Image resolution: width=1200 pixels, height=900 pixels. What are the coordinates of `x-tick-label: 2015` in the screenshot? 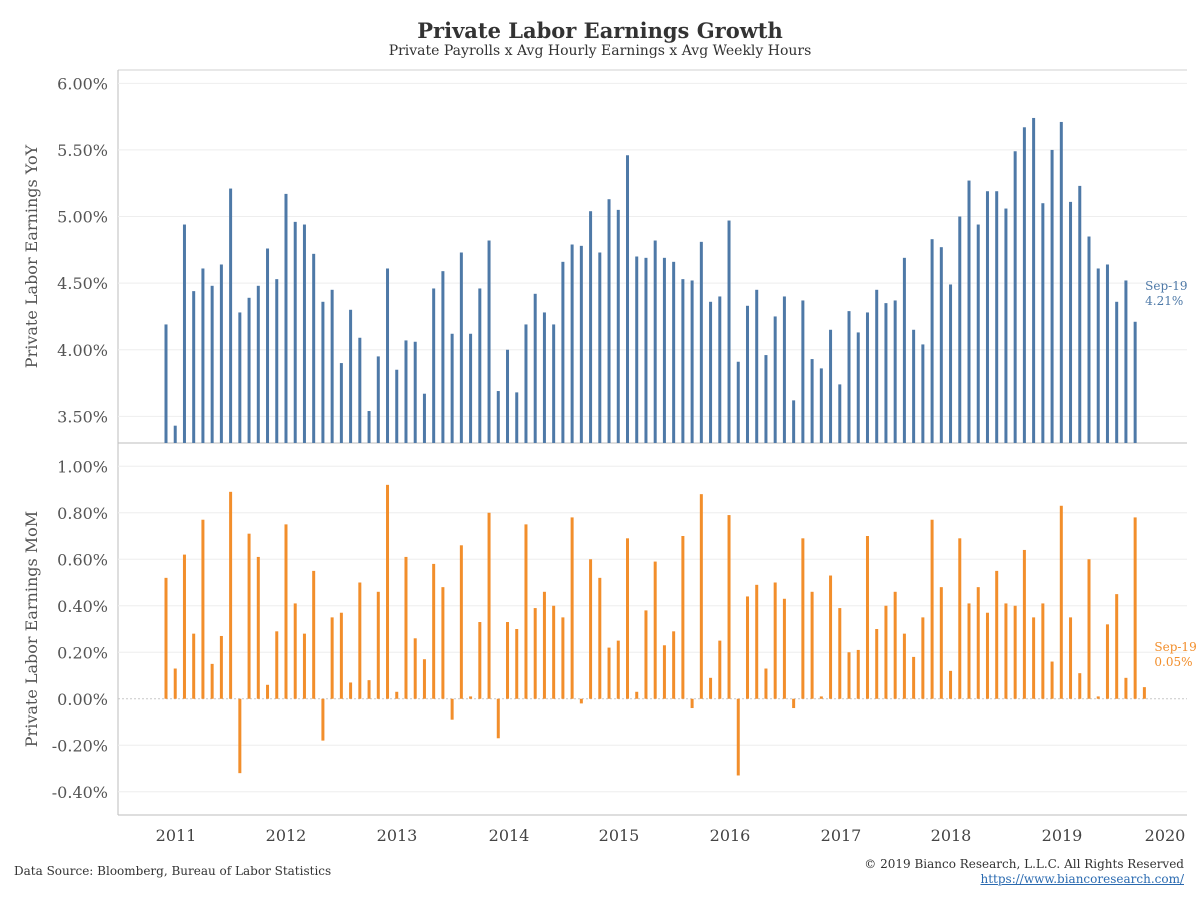 It's located at (619, 835).